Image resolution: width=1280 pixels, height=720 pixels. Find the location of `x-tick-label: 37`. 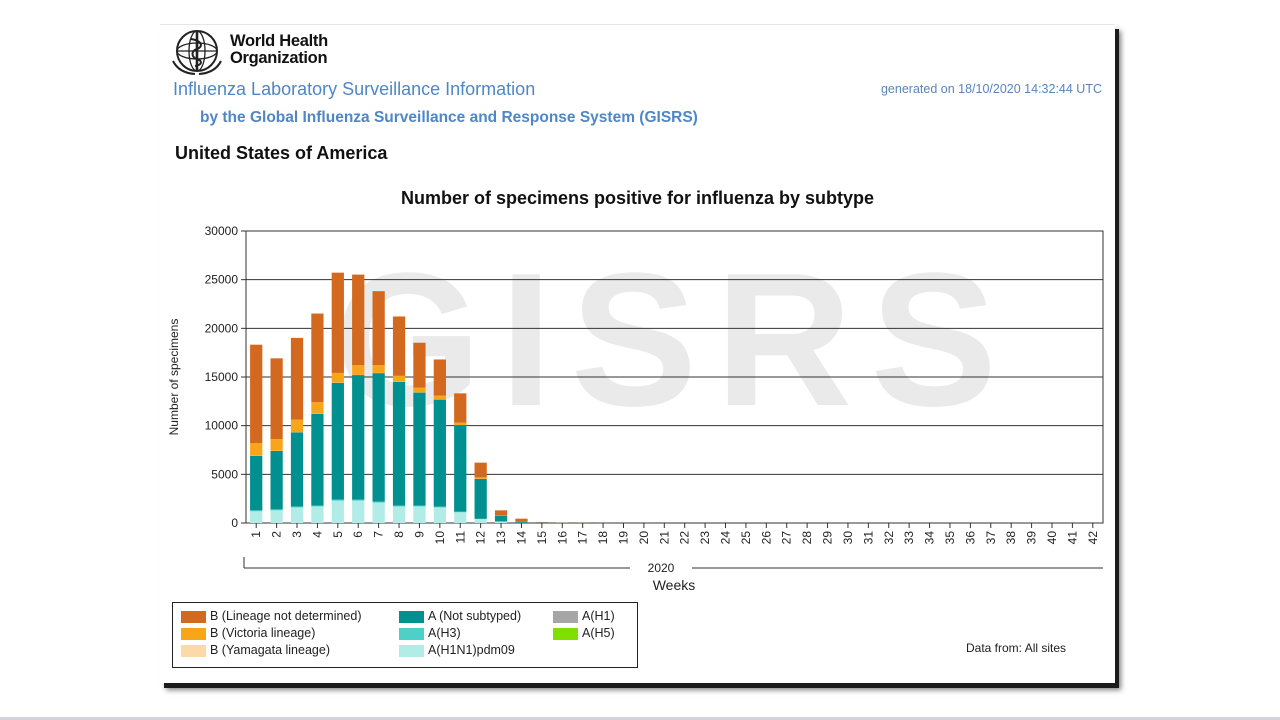

x-tick-label: 37 is located at coordinates (991, 538).